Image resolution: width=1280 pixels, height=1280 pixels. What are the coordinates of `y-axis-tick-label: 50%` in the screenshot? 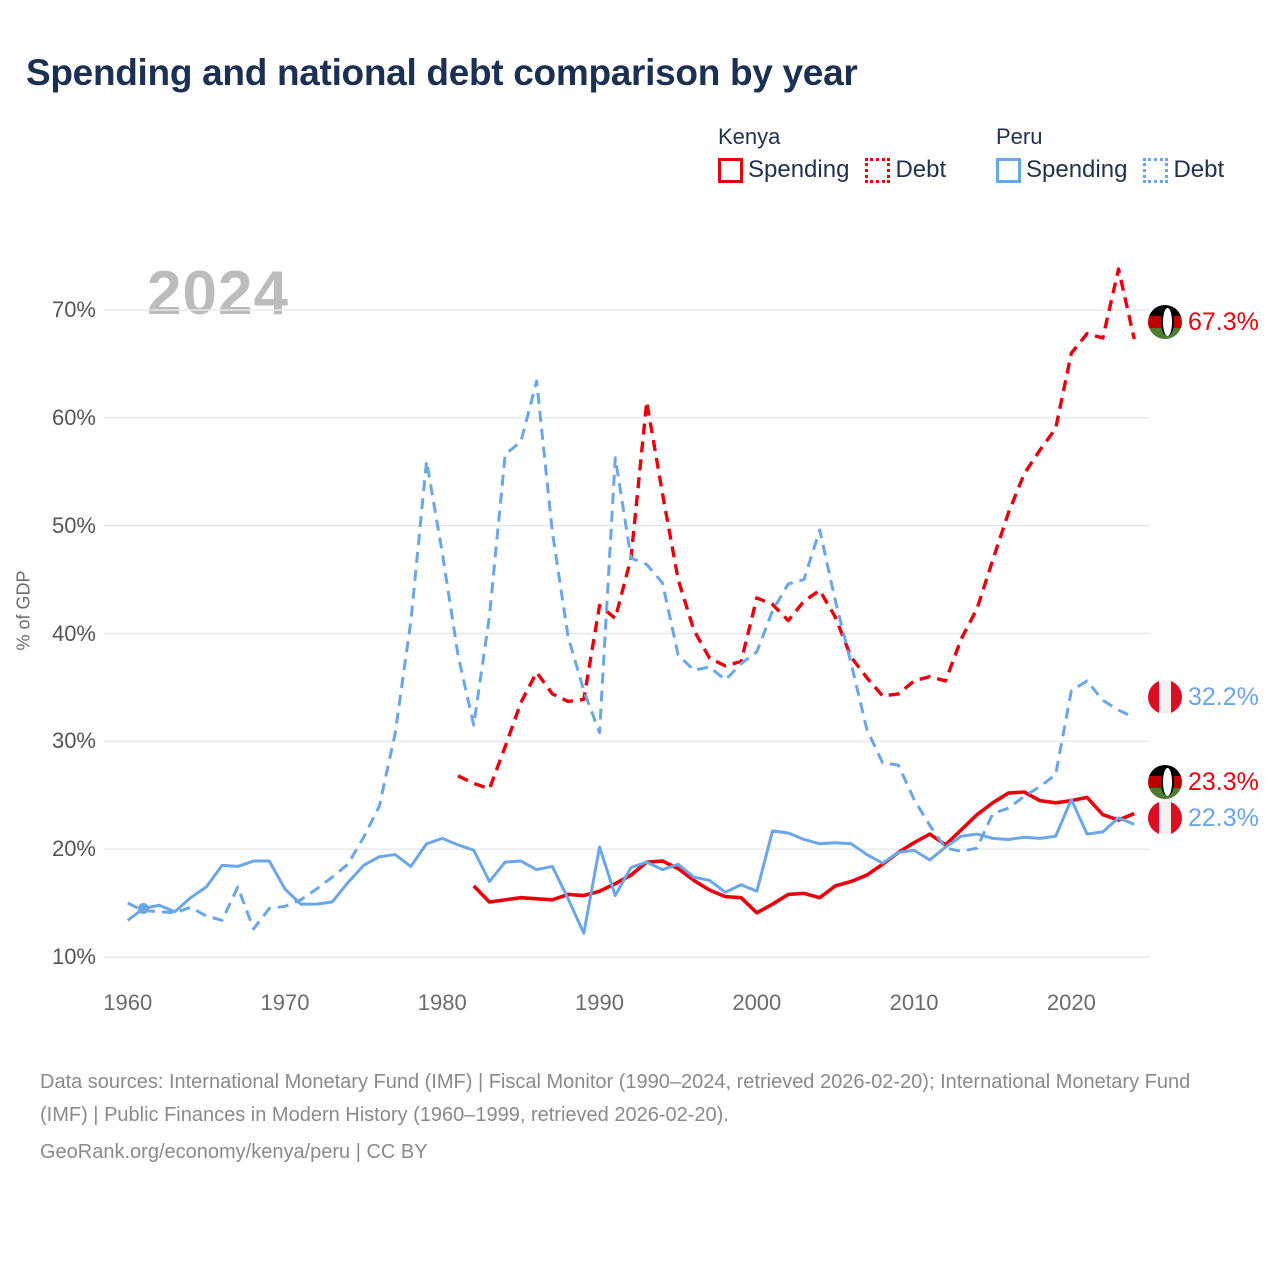 It's located at (73, 525).